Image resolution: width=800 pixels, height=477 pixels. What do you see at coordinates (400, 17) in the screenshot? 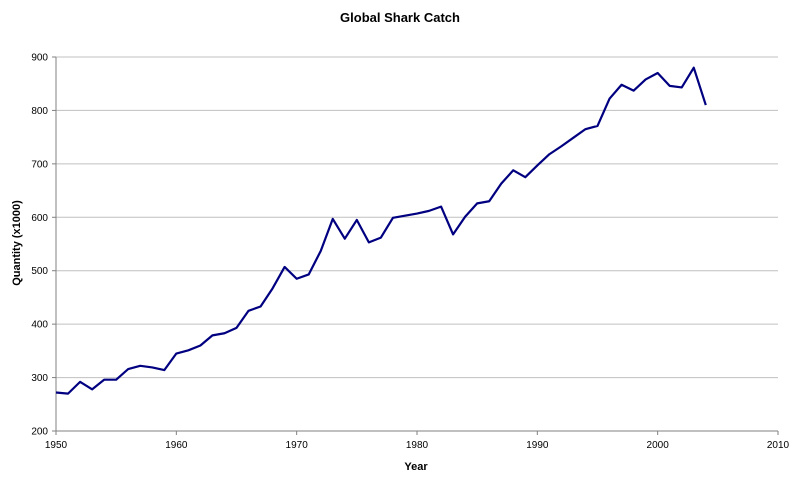
I see `chart-title: Global Shark Catch` at bounding box center [400, 17].